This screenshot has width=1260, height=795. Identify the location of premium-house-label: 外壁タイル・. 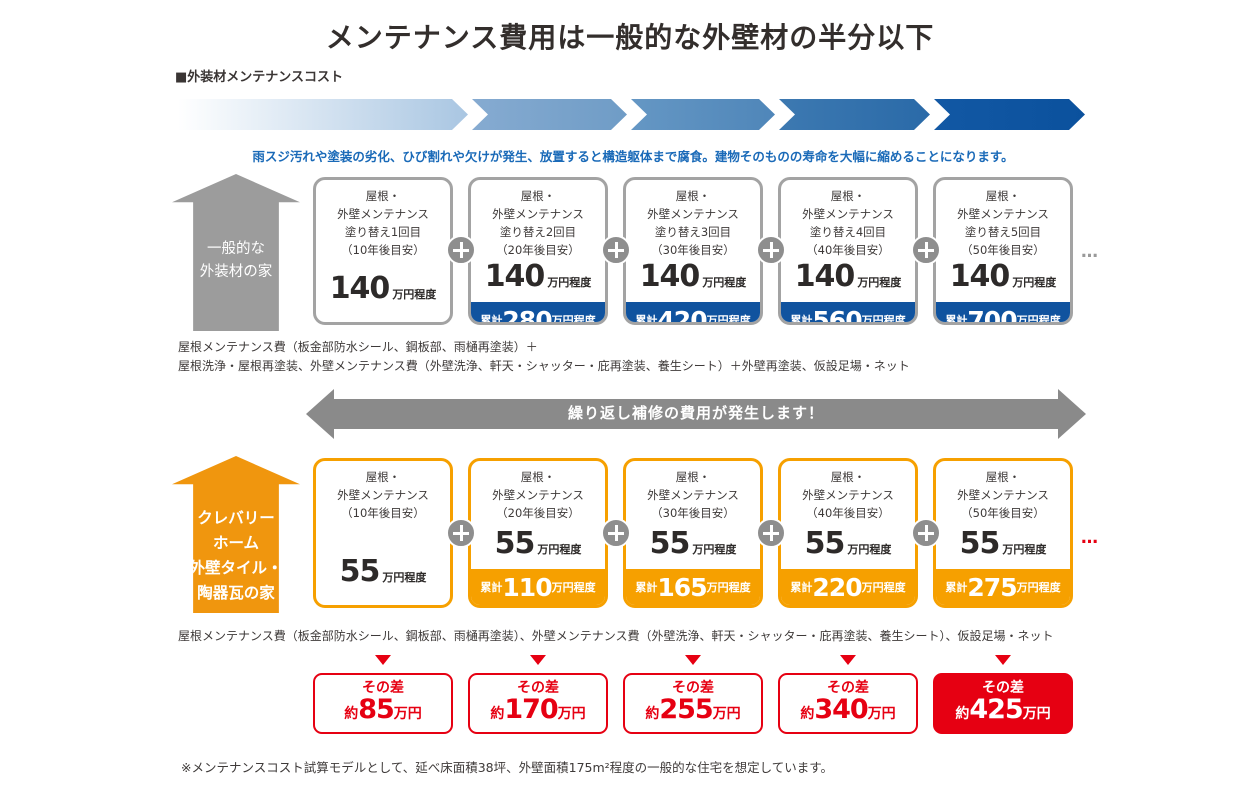
(236, 568).